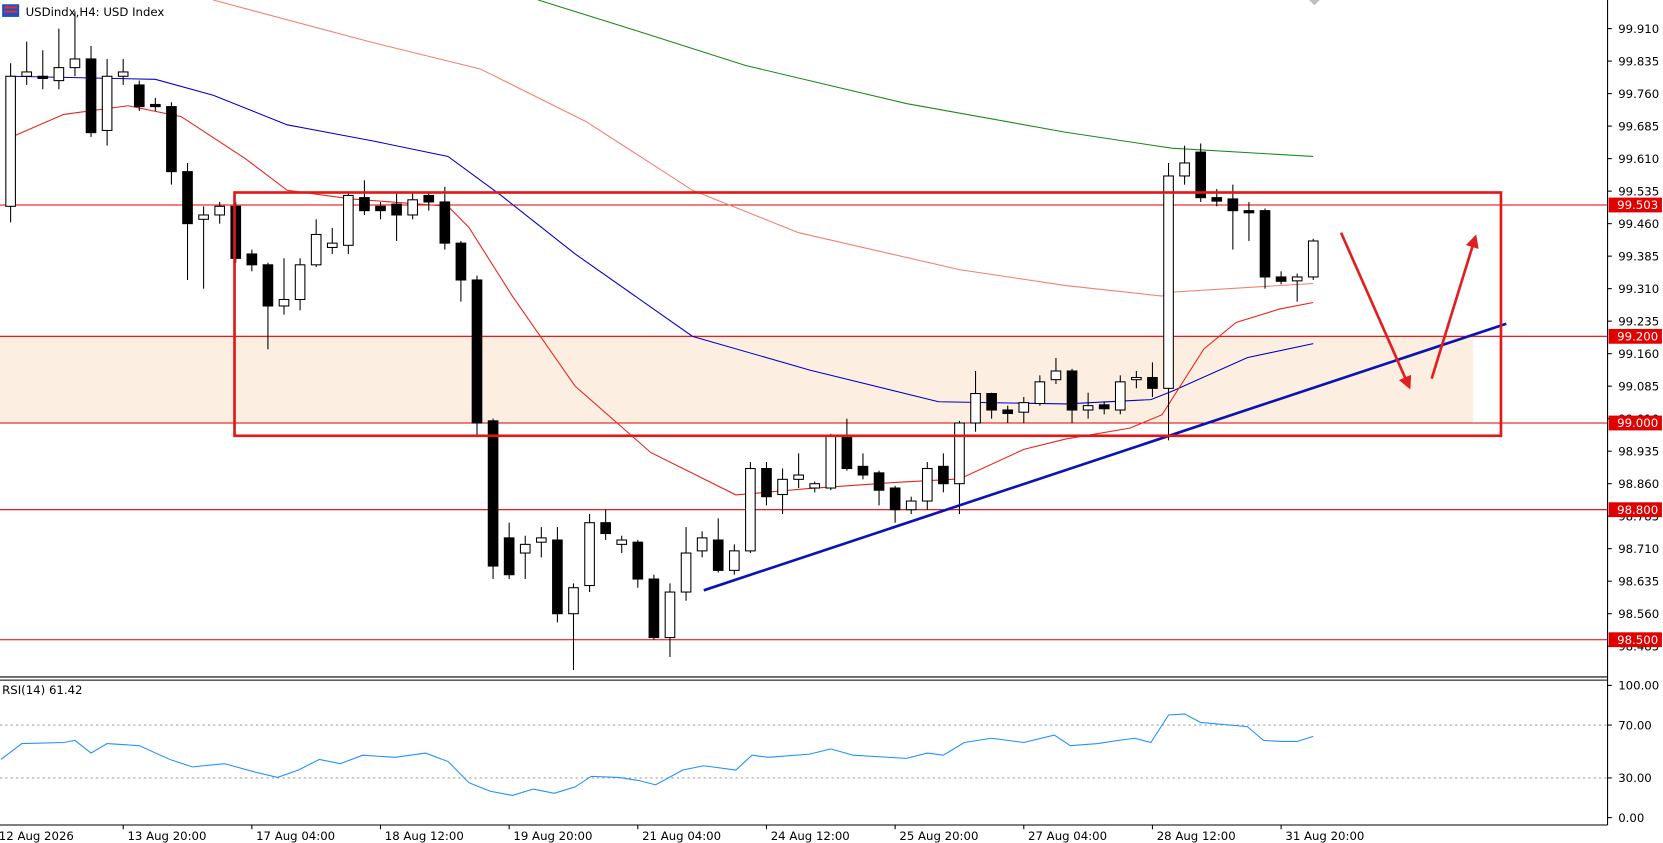 The image size is (1663, 843). Describe the element at coordinates (1454, 307) in the screenshot. I see `up-arrow` at that location.